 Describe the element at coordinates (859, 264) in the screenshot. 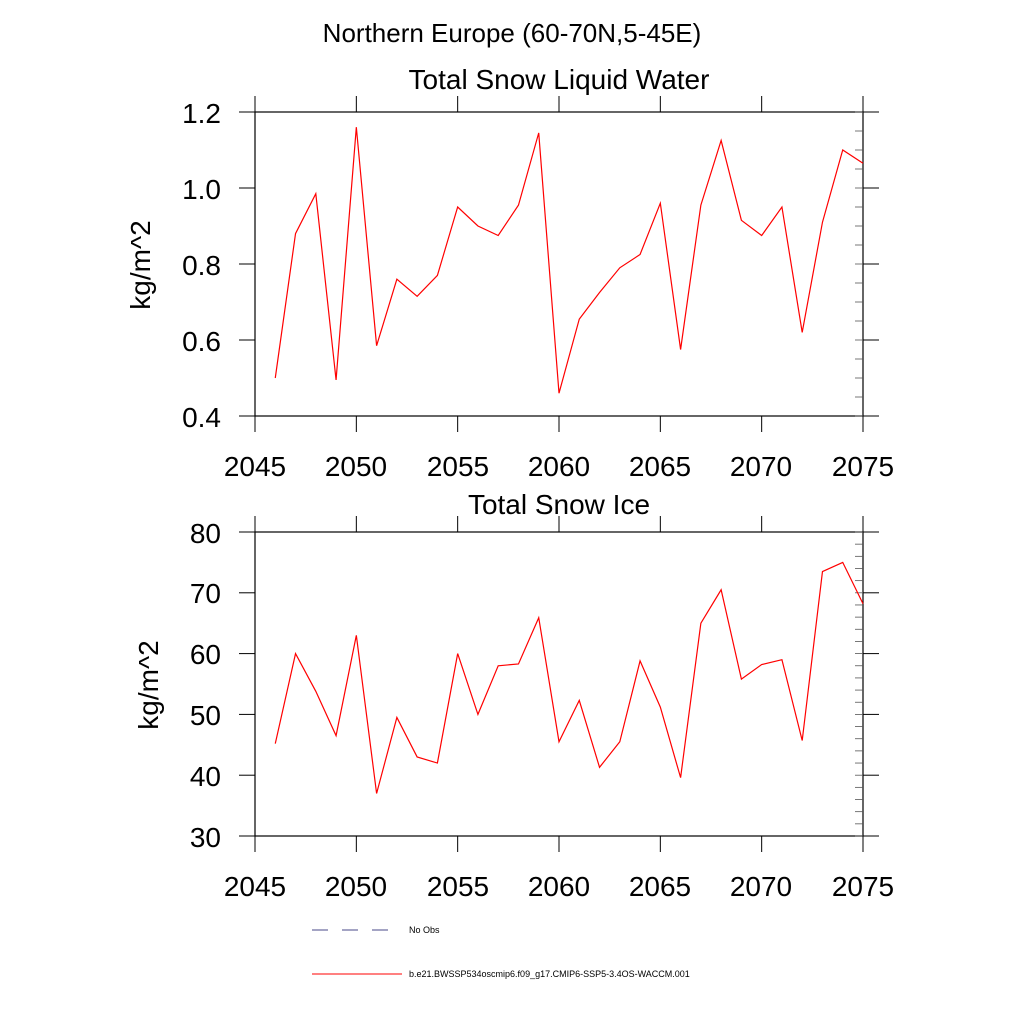

I see `panel1-minor-ticks` at that location.